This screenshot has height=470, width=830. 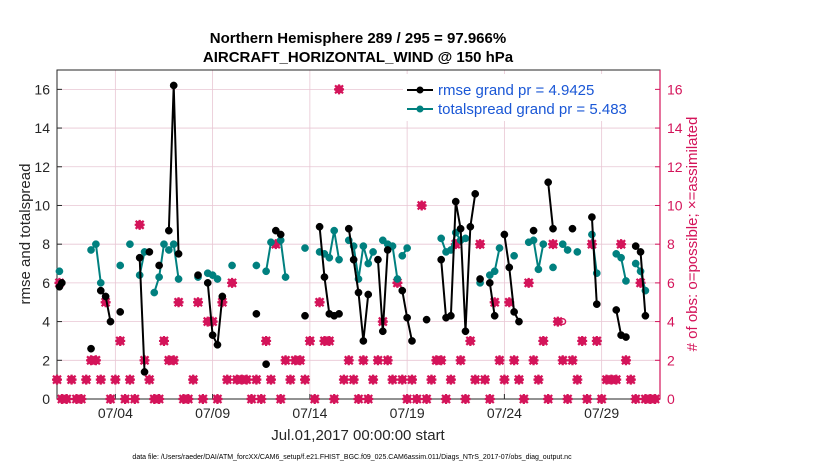 I want to click on y-left-tick-label: 14, so click(x=42, y=128).